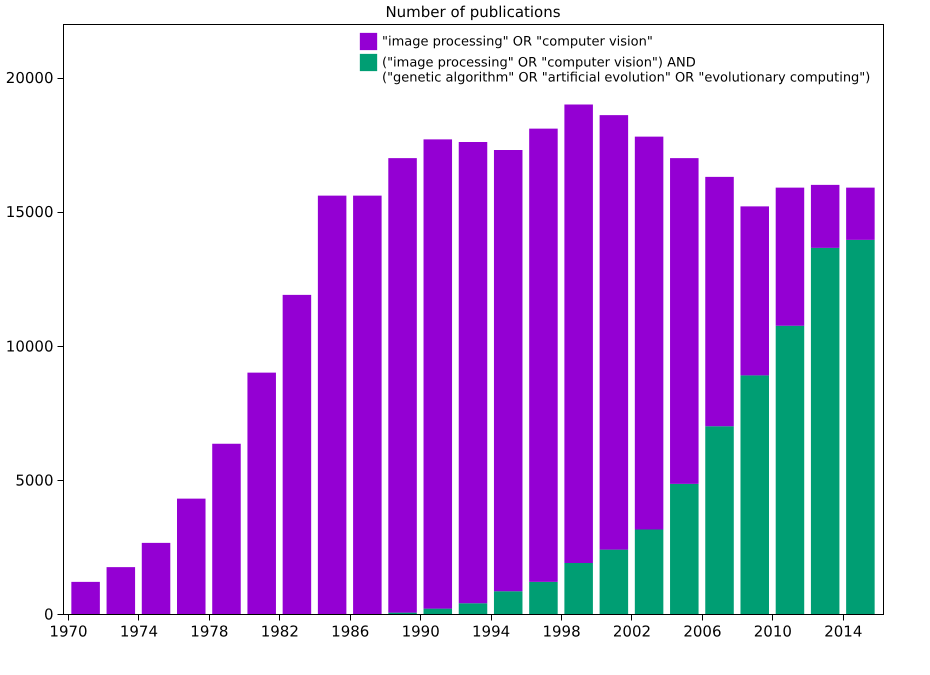 This screenshot has height=675, width=930. I want to click on x-tick-label: 1998, so click(561, 631).